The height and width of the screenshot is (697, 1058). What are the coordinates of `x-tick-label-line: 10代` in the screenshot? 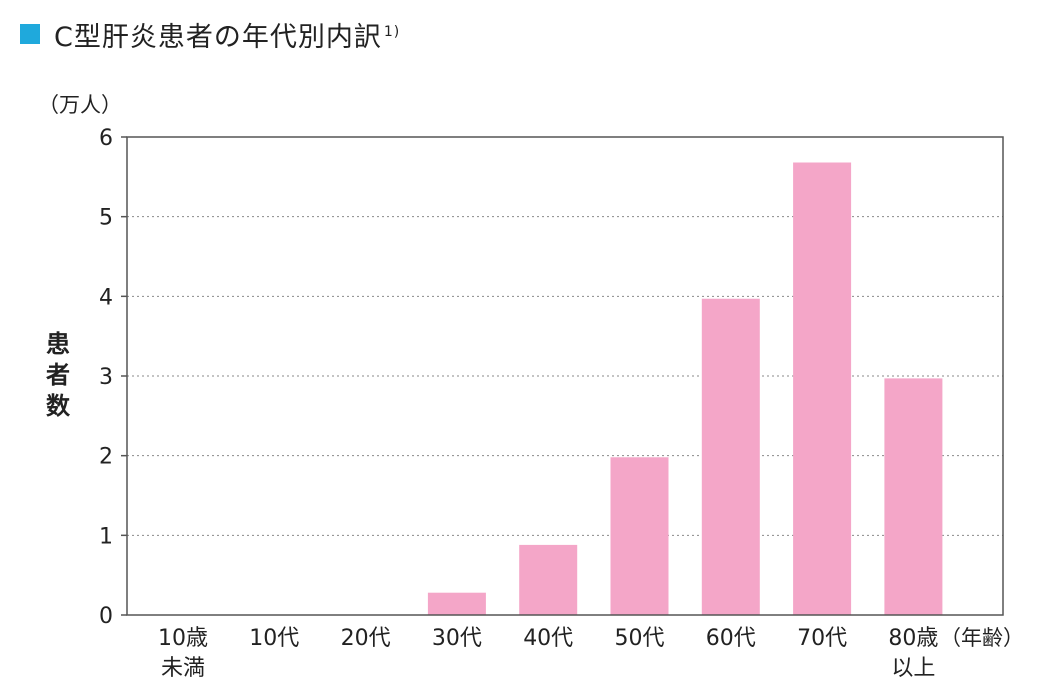 It's located at (274, 638).